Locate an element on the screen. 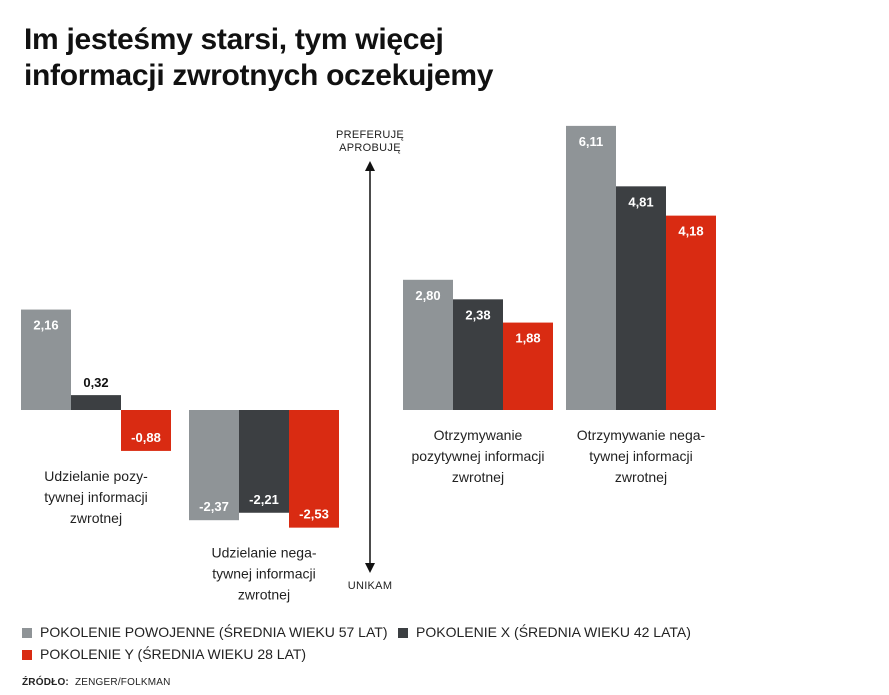 This screenshot has width=889, height=695. source-note: ŹRÓDŁO: ZENGER/FOLKMAN is located at coordinates (96, 682).